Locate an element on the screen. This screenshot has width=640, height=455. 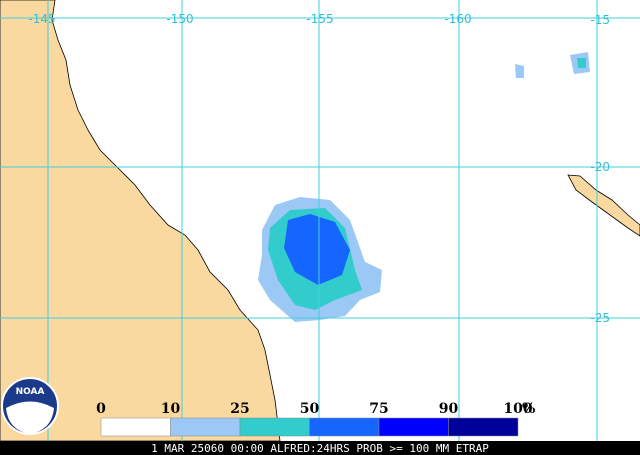
legend-unit: % is located at coordinates (528, 409).